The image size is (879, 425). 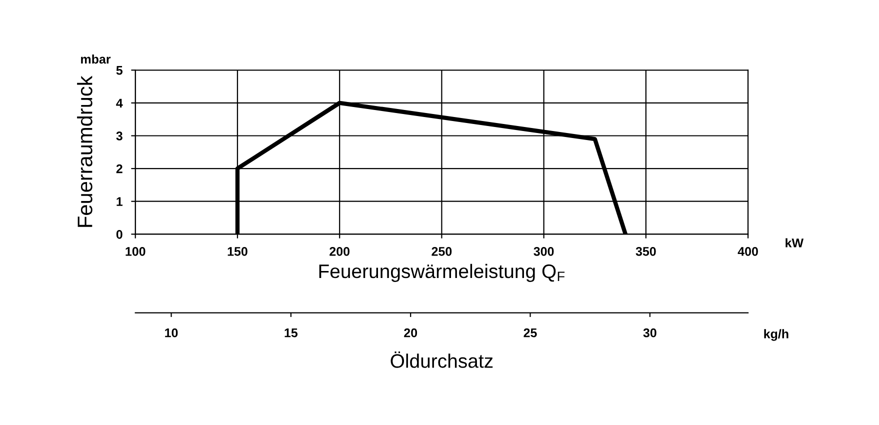 I want to click on x-tick-label: 250, so click(x=442, y=251).